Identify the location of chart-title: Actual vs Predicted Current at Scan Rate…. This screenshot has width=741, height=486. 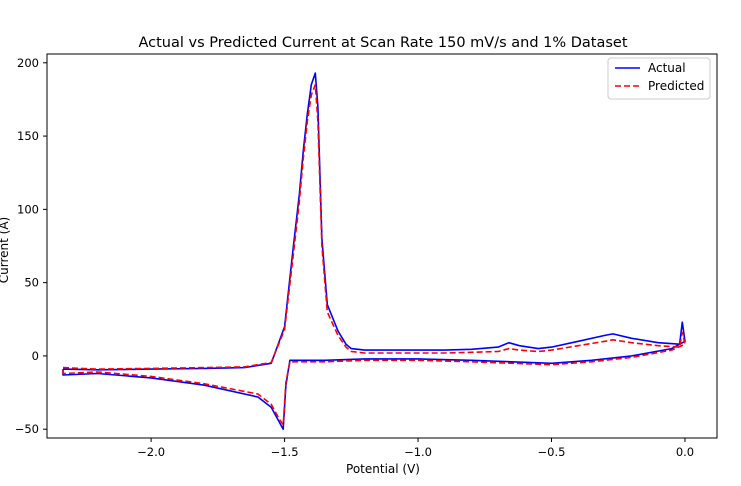
(382, 43).